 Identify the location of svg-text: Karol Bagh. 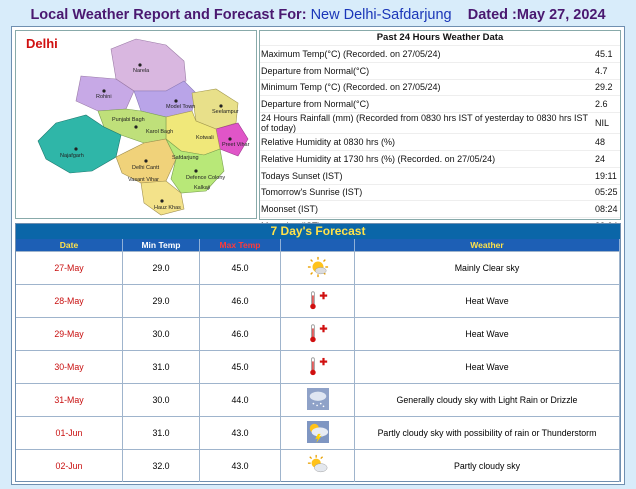
(159, 132).